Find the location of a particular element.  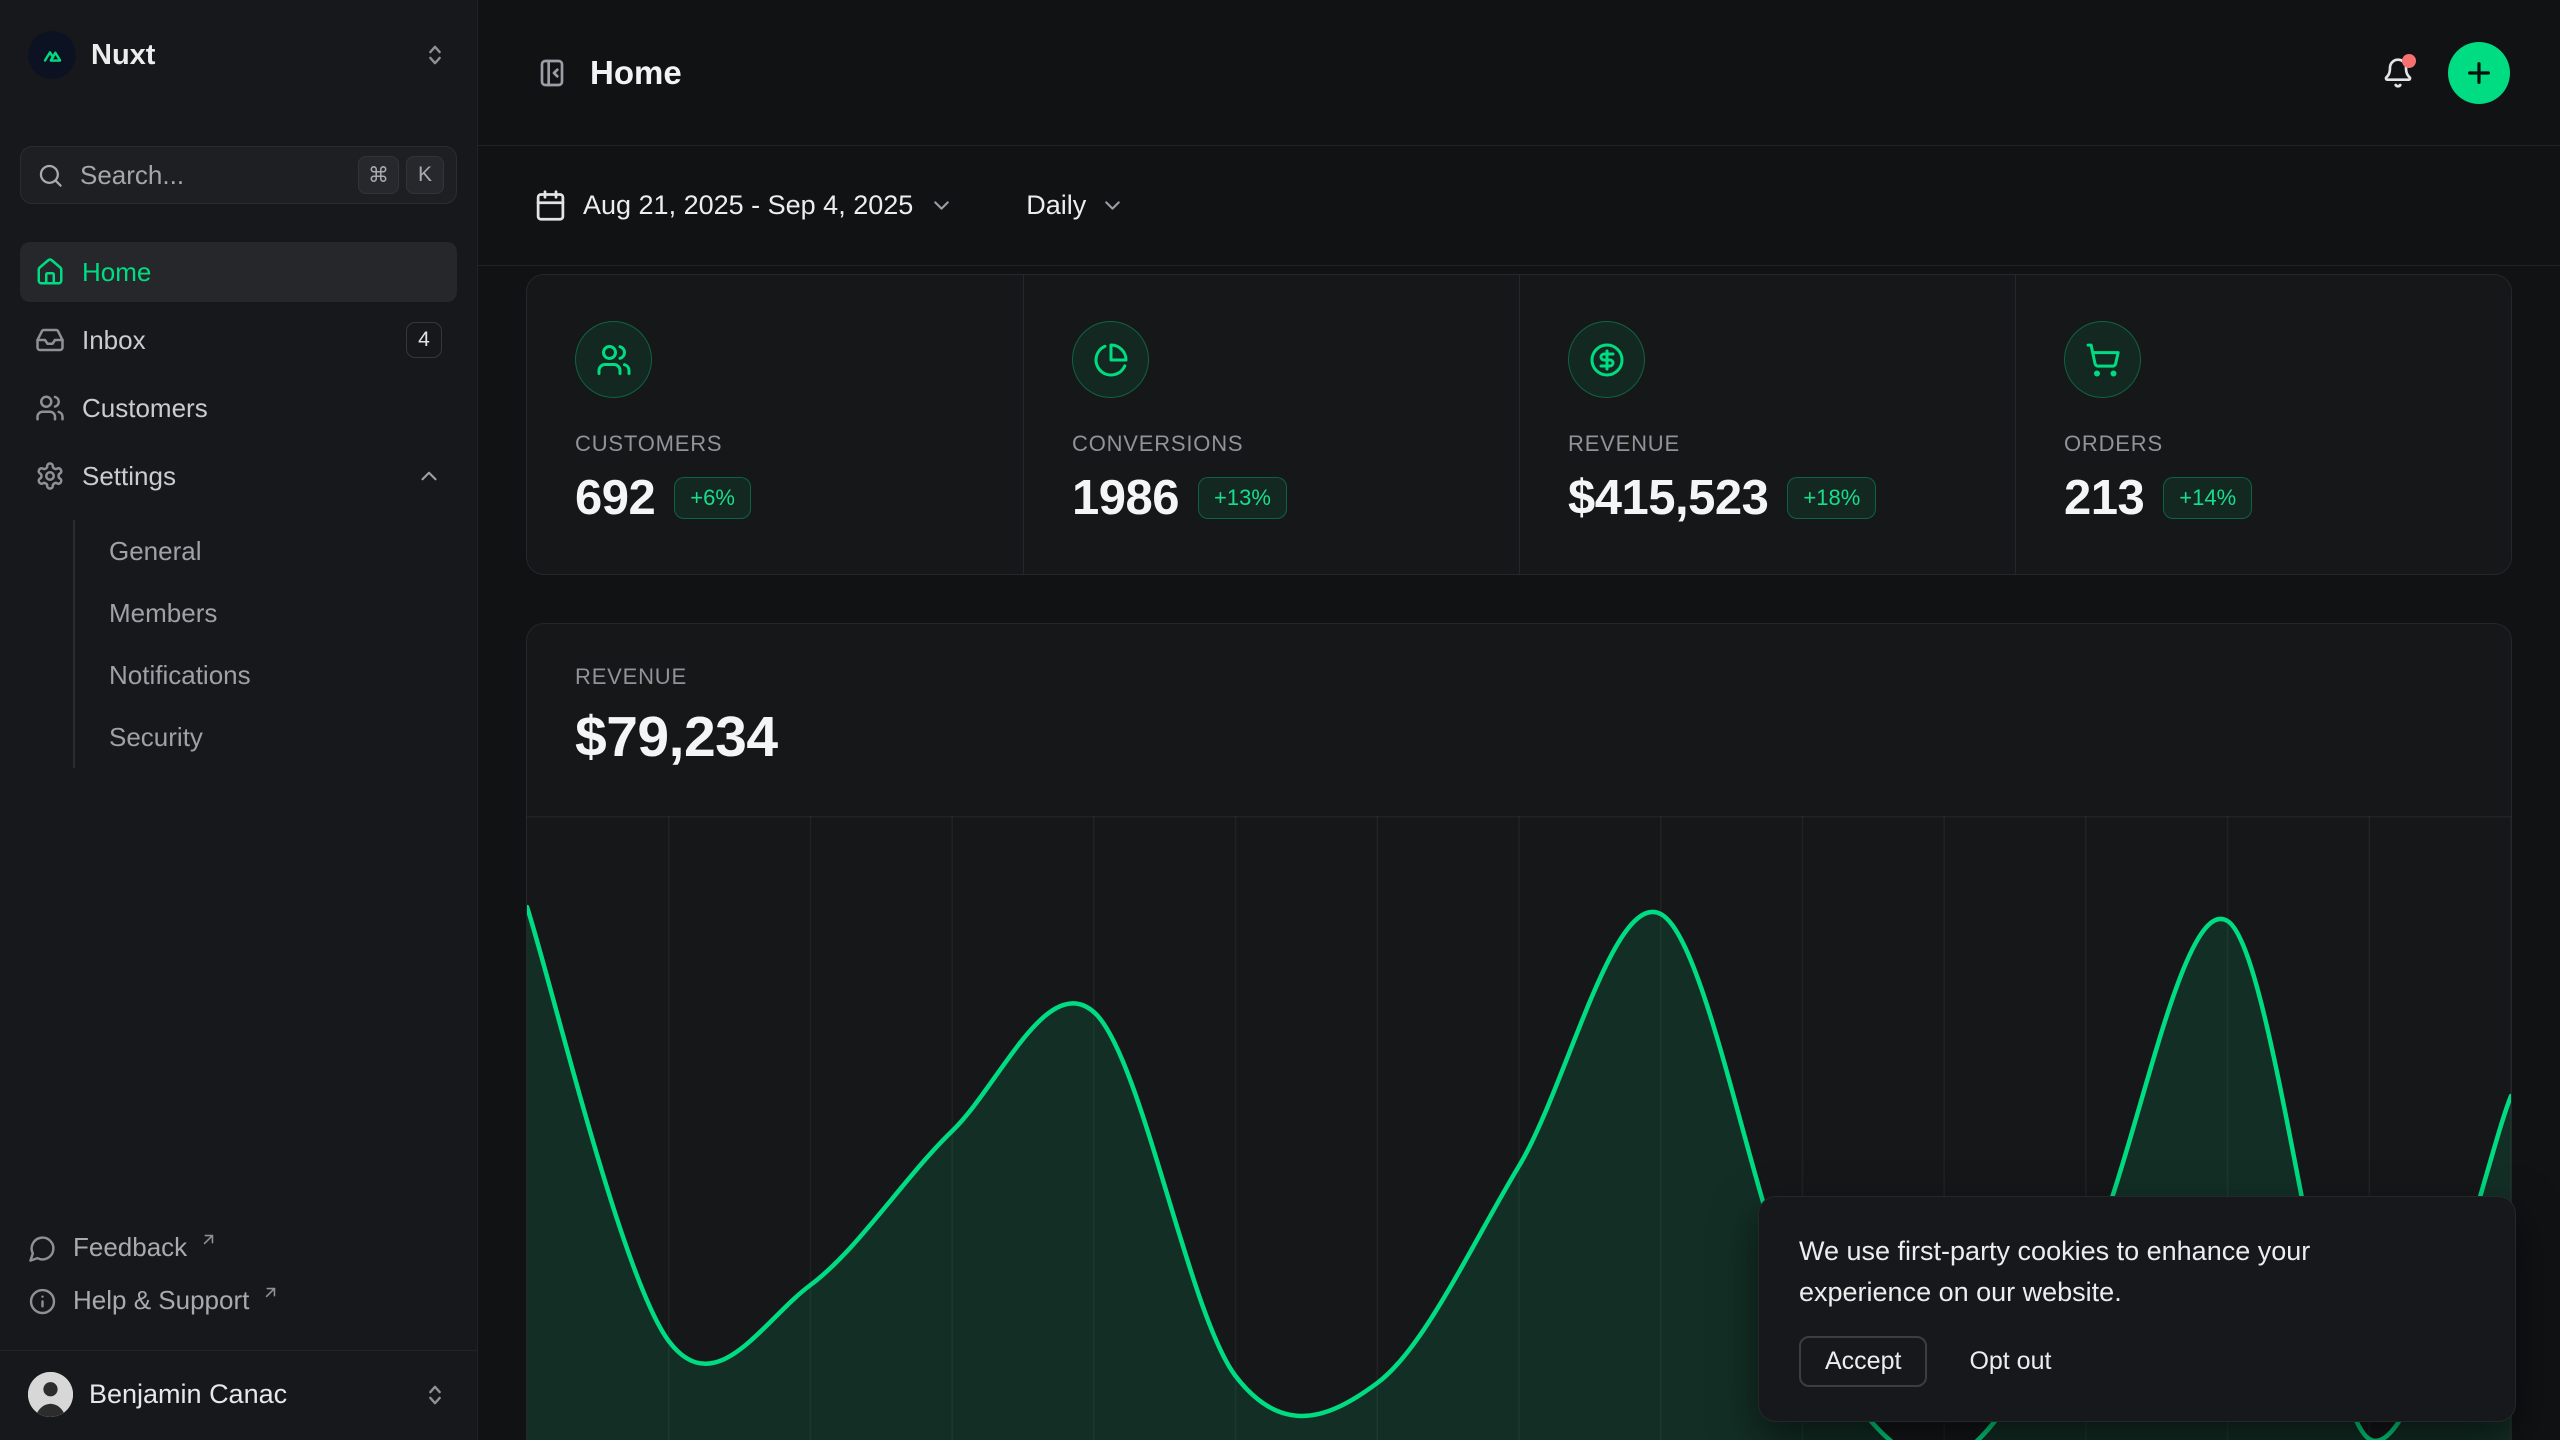

granularity-value: Daily is located at coordinates (1056, 205).